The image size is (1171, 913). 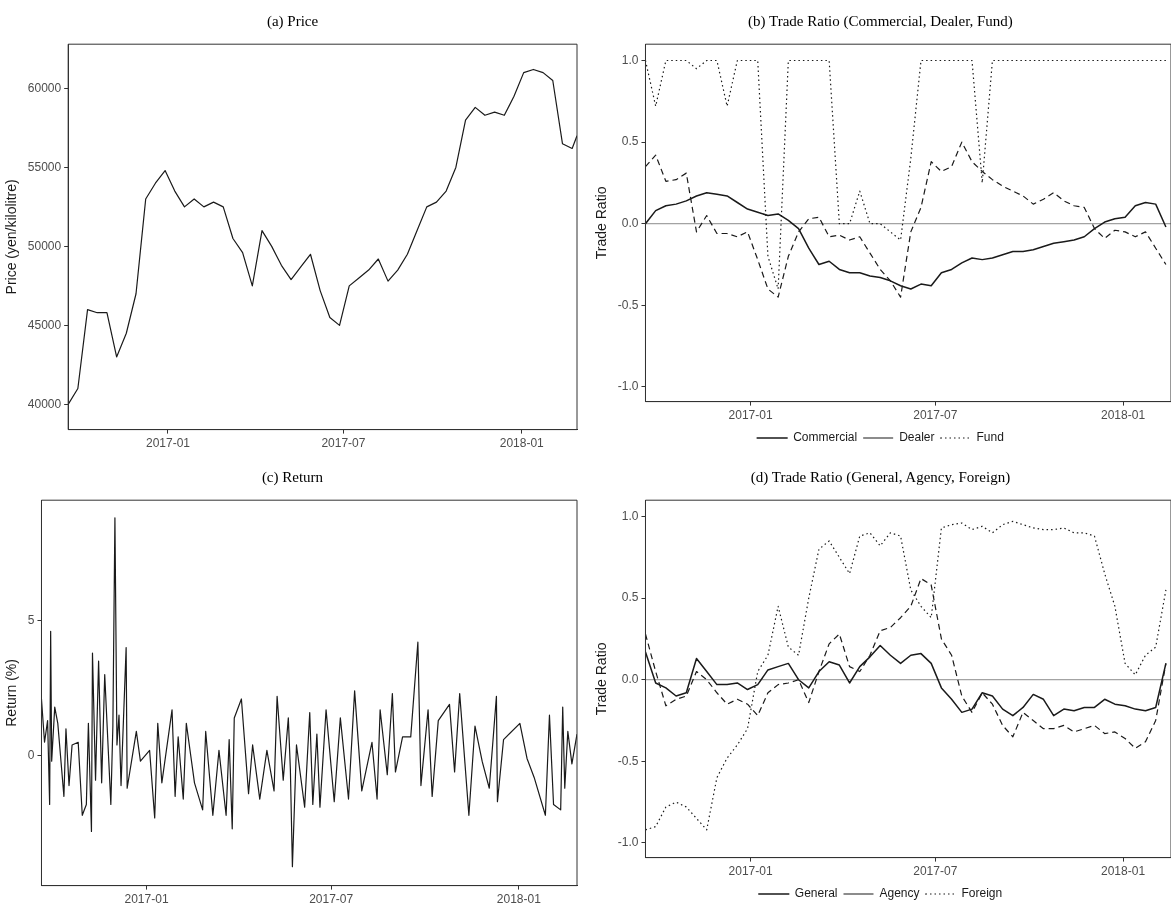 What do you see at coordinates (44, 324) in the screenshot?
I see `y-tick-label: 45000` at bounding box center [44, 324].